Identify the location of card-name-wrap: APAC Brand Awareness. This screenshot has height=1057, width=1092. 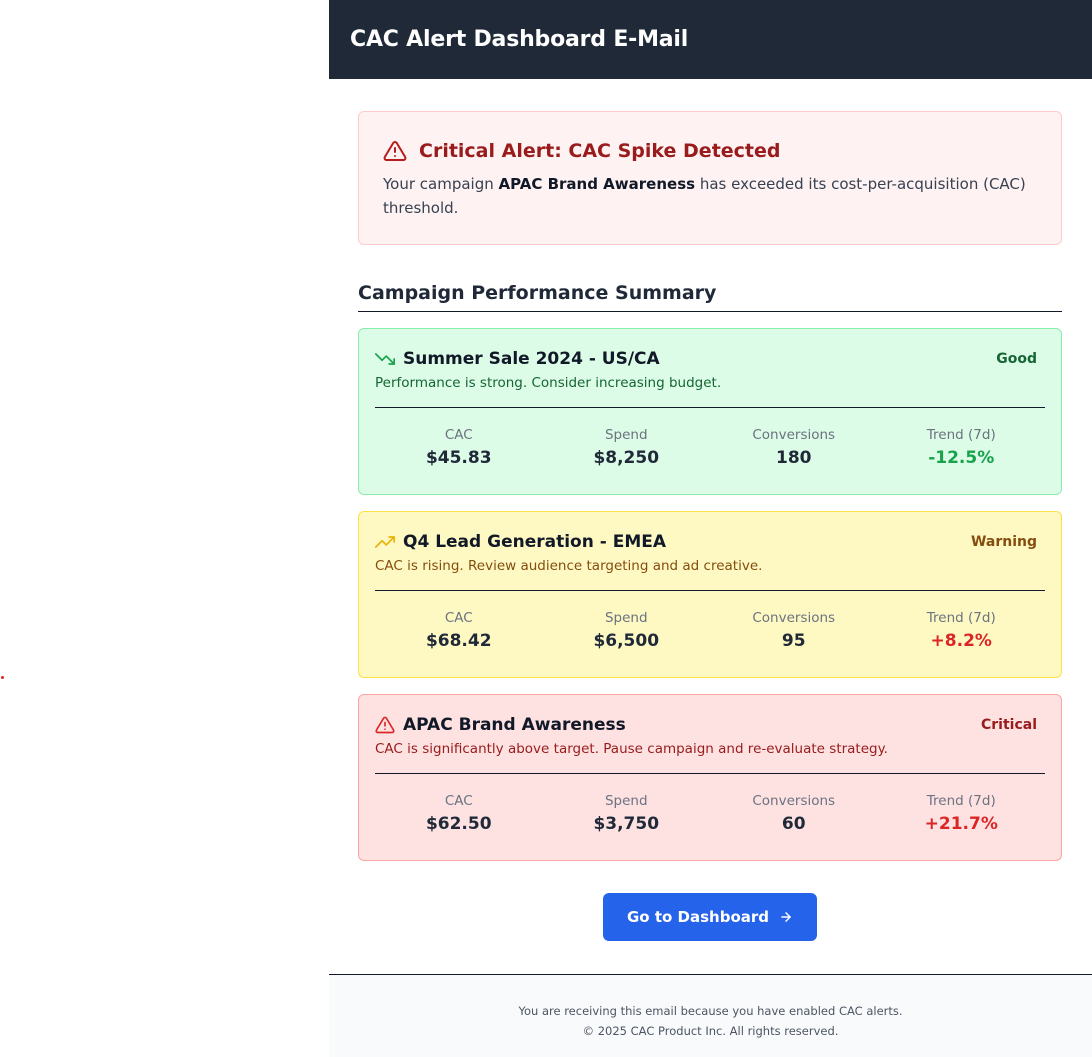
(500, 725).